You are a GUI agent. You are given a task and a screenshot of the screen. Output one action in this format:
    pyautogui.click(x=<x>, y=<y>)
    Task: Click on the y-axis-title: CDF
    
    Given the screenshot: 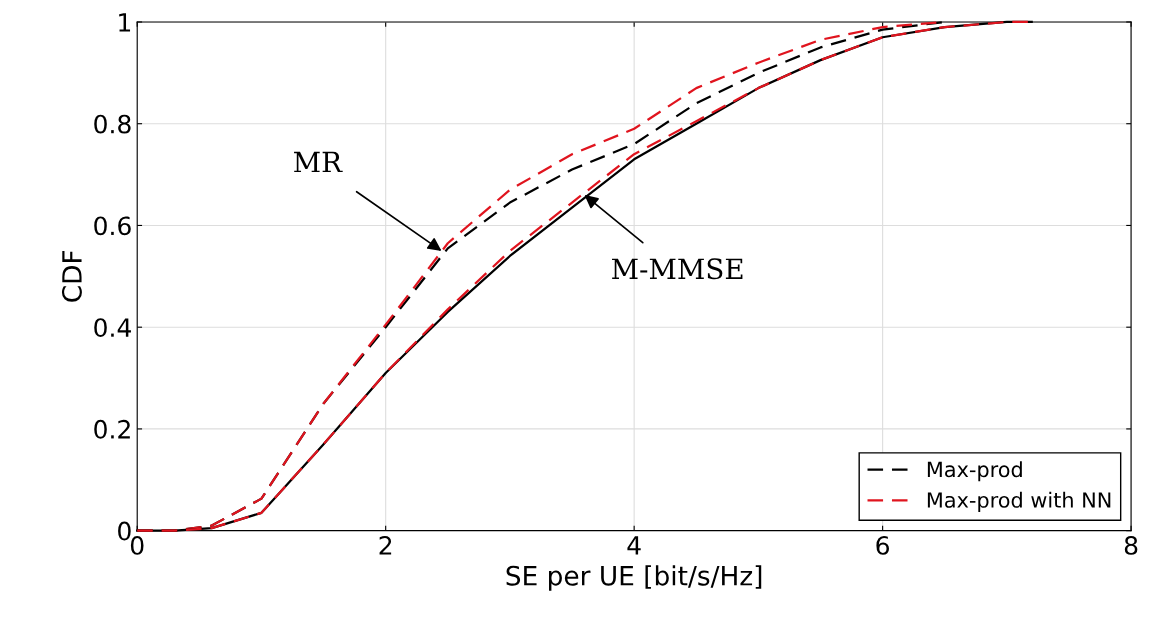 What is the action you would take?
    pyautogui.click(x=71, y=276)
    